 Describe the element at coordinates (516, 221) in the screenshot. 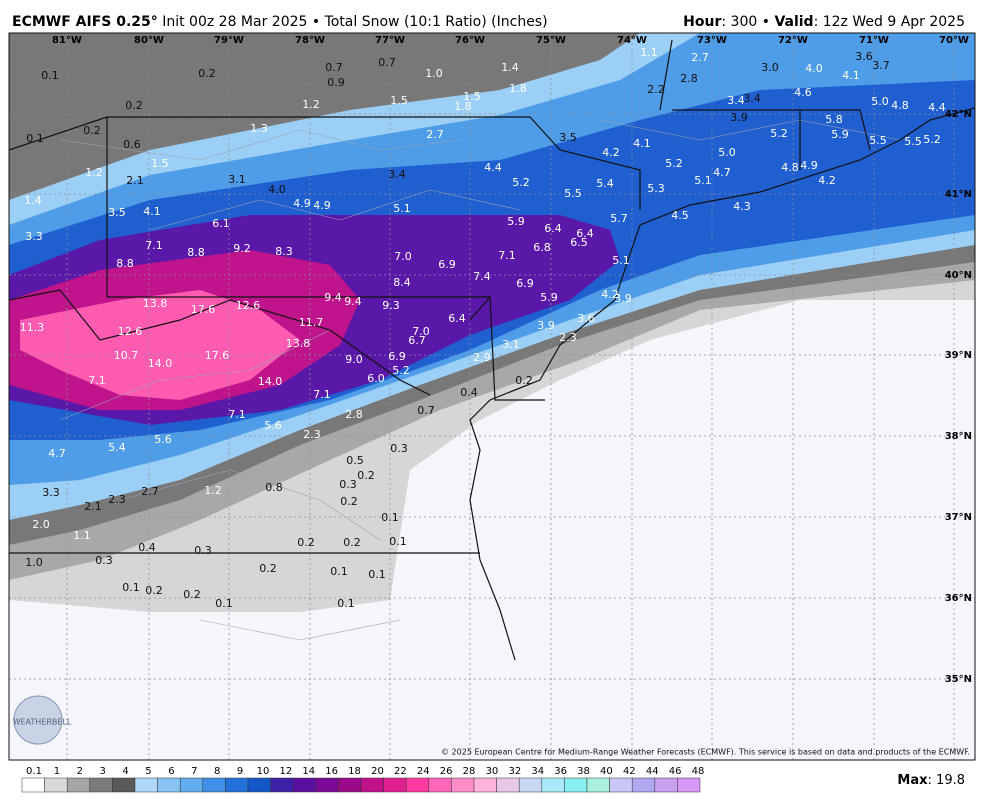

I see `point-label: 5.9` at that location.